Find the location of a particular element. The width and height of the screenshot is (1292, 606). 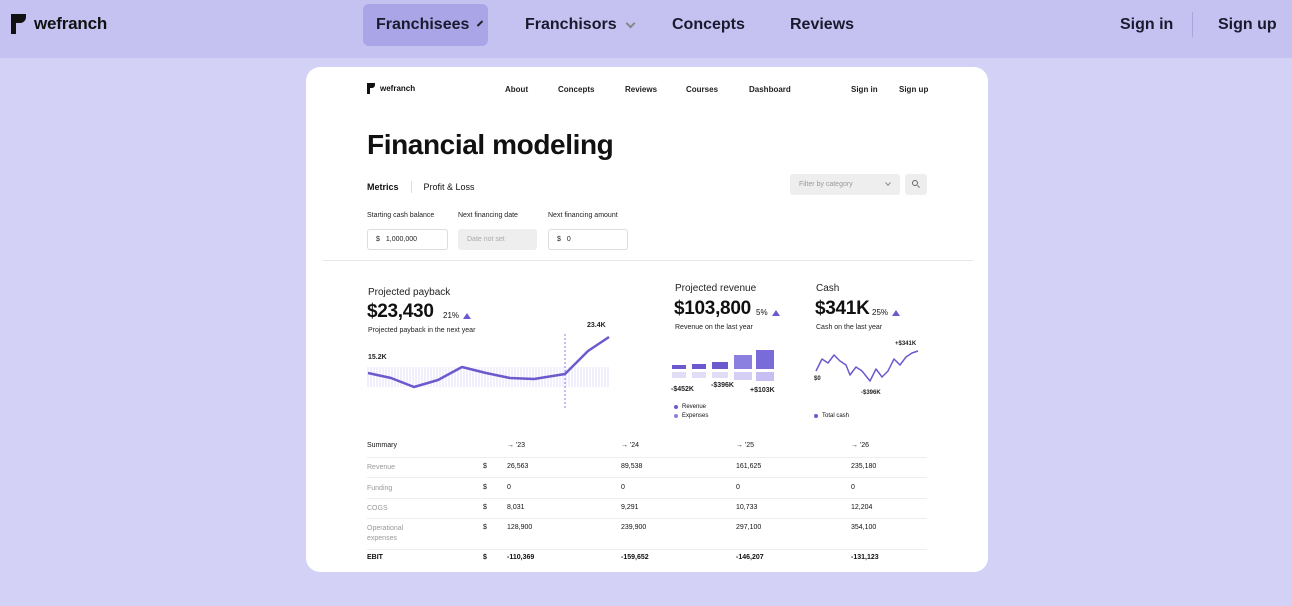

table-cell: 8,031 is located at coordinates (516, 507).